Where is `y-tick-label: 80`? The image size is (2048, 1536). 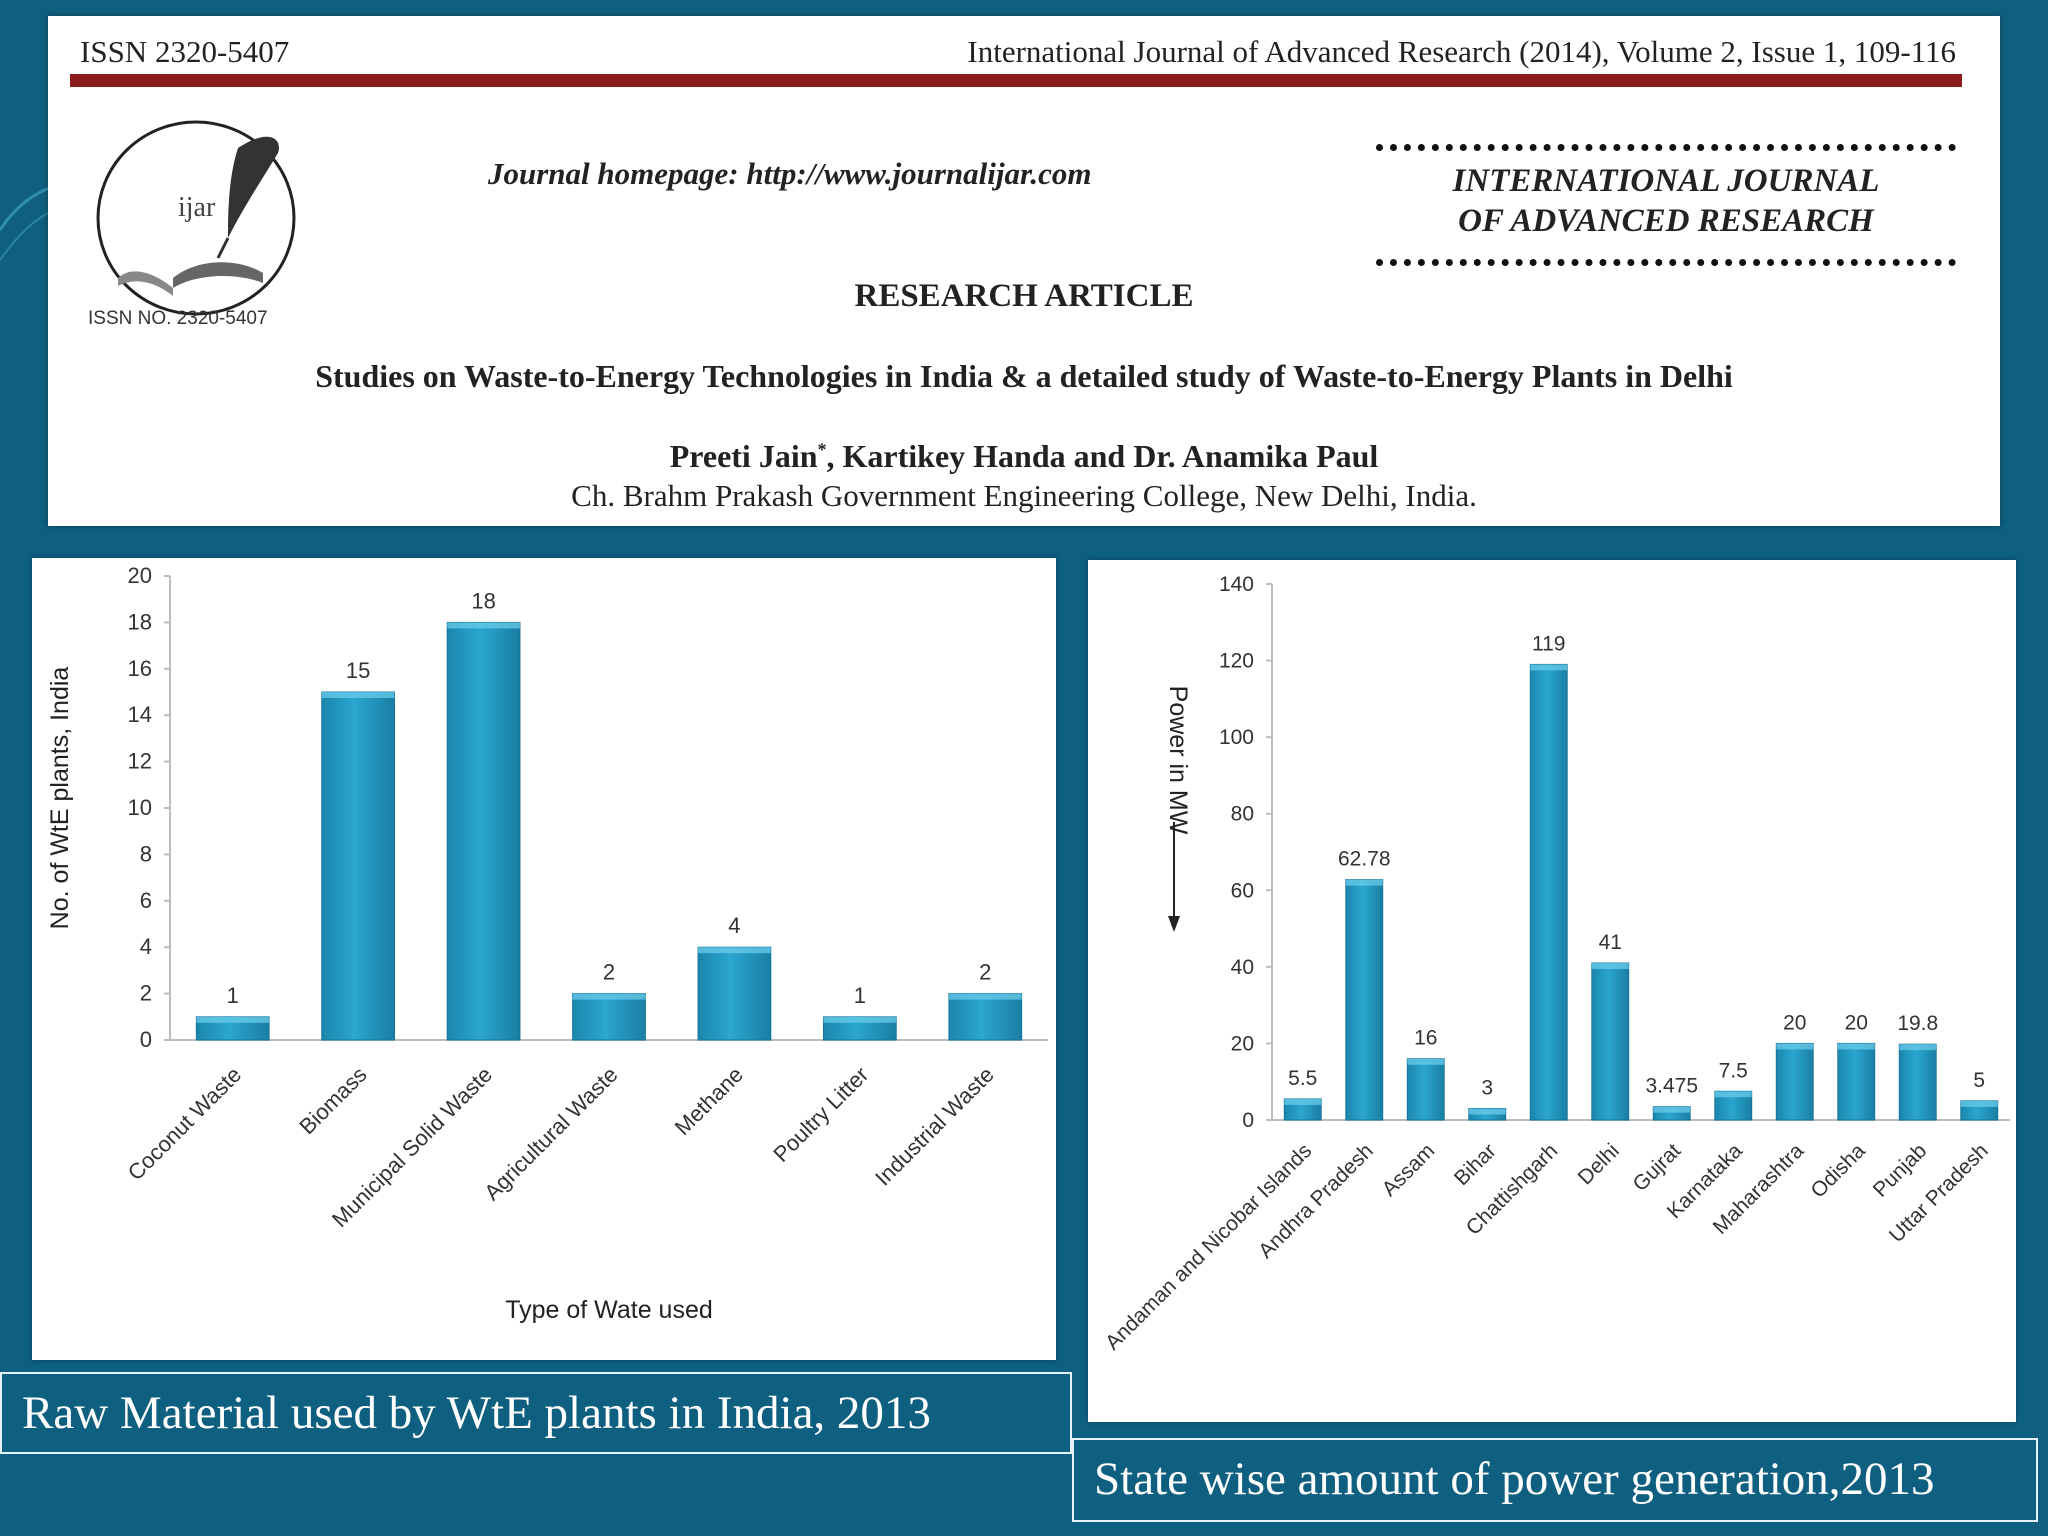 y-tick-label: 80 is located at coordinates (1242, 814).